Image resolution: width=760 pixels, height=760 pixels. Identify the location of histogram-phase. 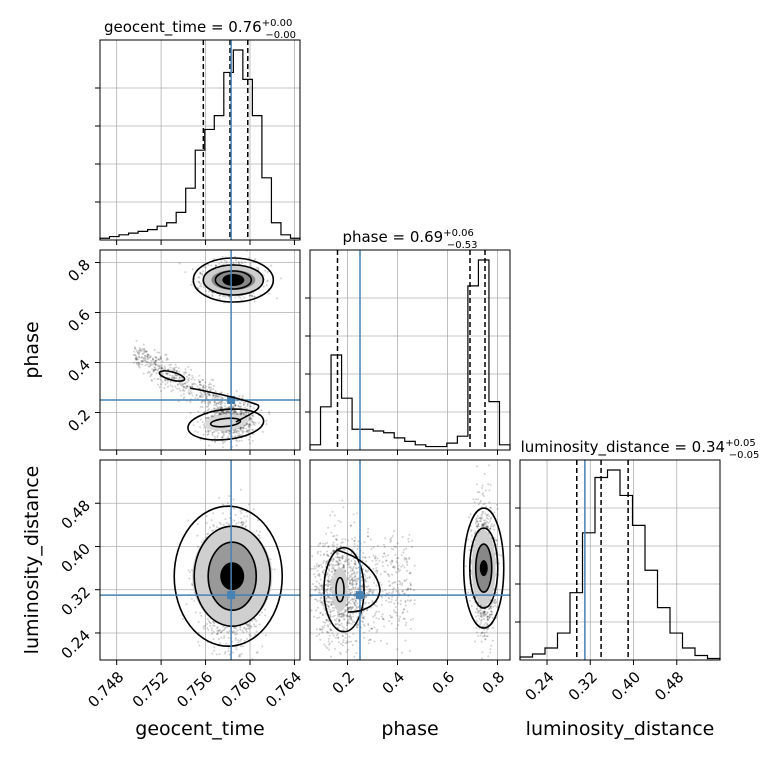
(410, 354).